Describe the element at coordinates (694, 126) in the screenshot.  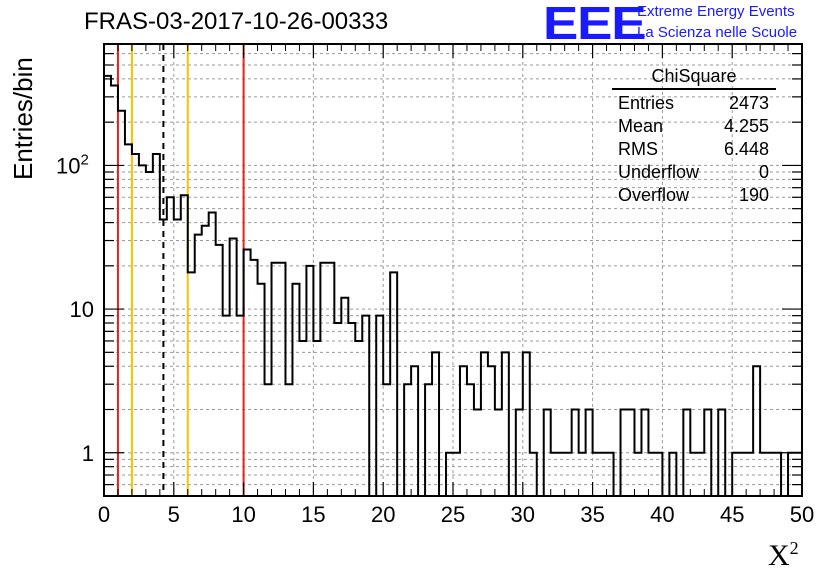
I see `stats-row-mean: Mean 4.255` at that location.